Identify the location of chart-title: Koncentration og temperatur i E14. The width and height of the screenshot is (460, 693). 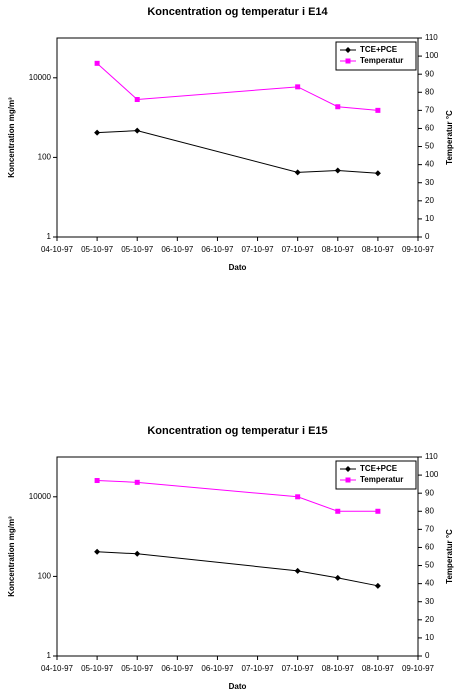
(237, 12).